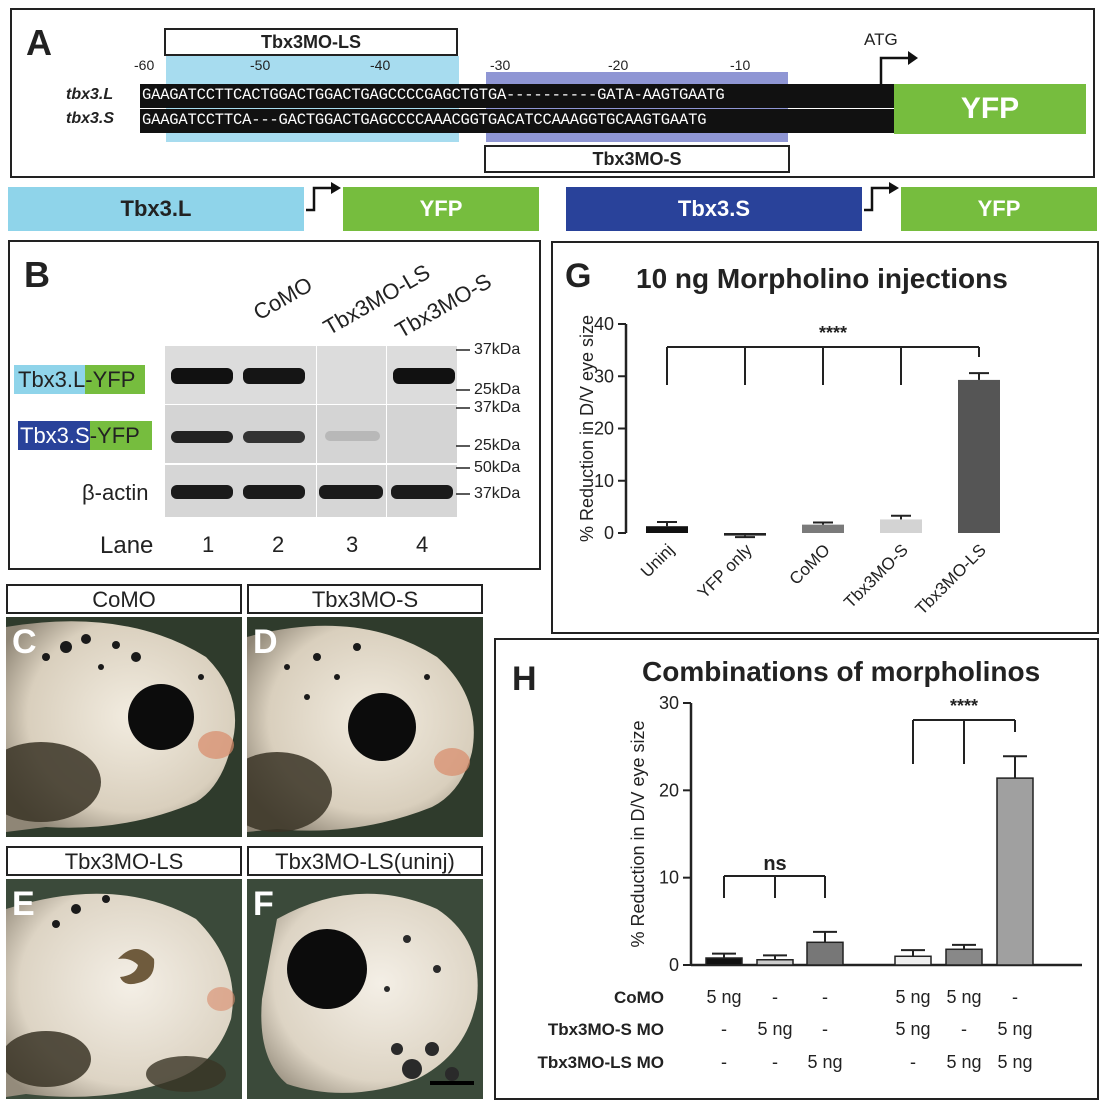 Image resolution: width=1106 pixels, height=1107 pixels. I want to click on sequence-s-bar, so click(517, 121).